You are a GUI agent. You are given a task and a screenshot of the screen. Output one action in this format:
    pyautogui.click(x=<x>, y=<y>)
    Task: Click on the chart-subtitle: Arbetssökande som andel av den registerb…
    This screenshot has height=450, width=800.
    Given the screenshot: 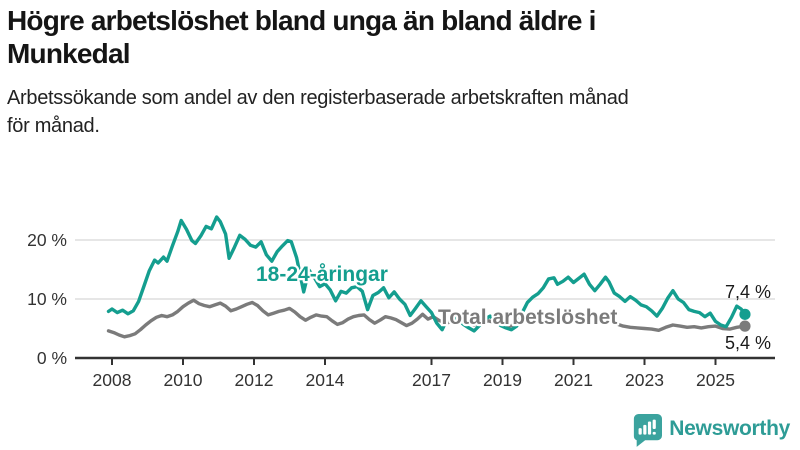 What is the action you would take?
    pyautogui.click(x=397, y=112)
    